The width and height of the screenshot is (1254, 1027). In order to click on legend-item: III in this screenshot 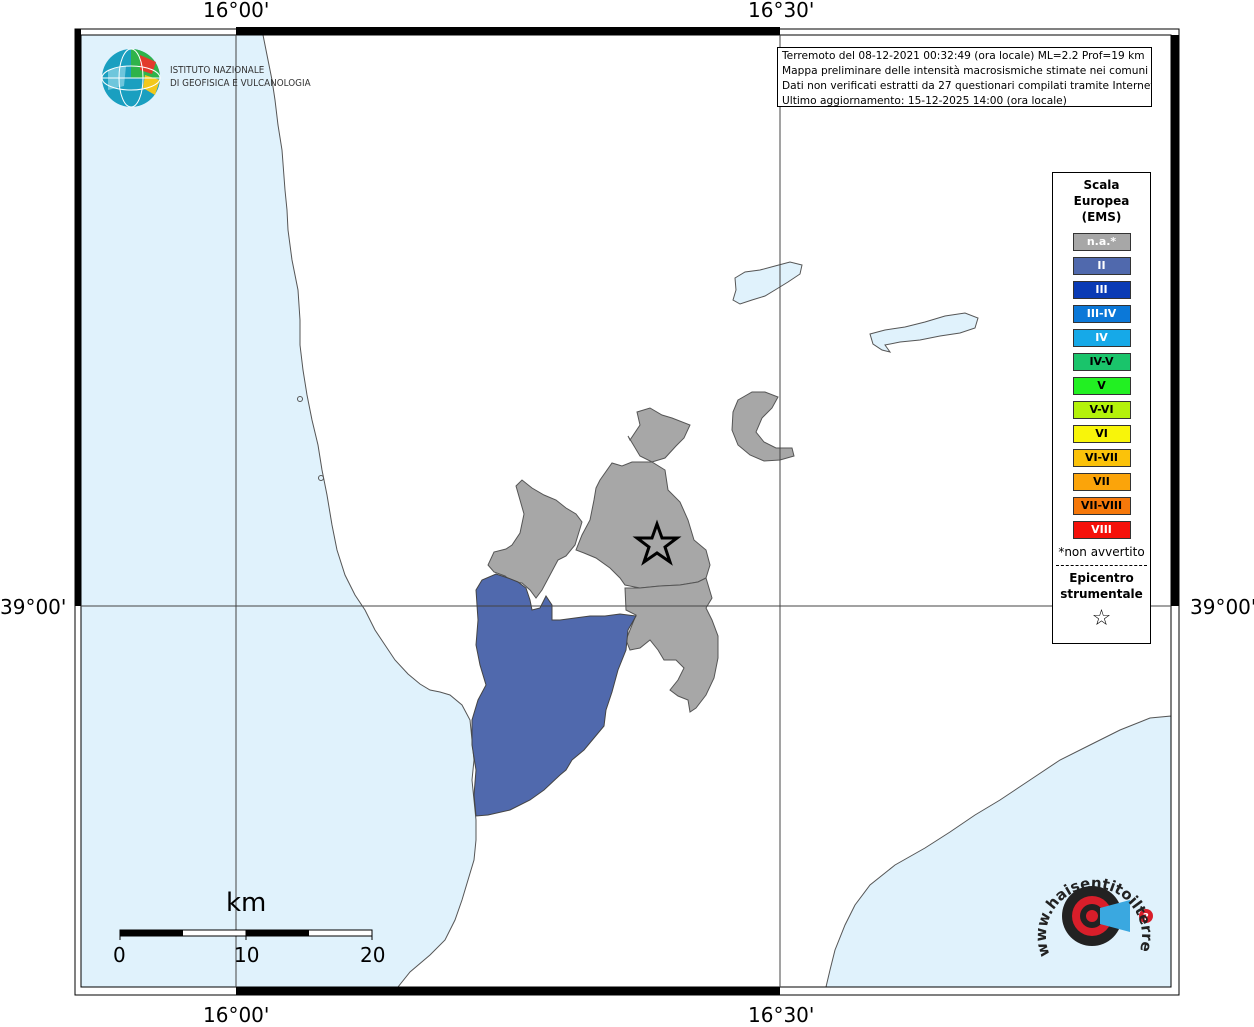, I will do `click(1101, 290)`.